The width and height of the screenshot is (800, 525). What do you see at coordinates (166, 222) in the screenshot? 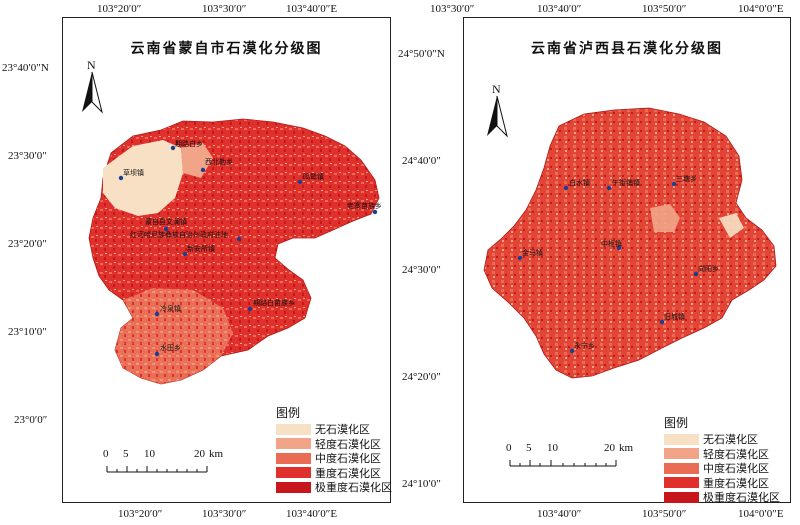
I see `place-label: 蒙自县文澜镇` at bounding box center [166, 222].